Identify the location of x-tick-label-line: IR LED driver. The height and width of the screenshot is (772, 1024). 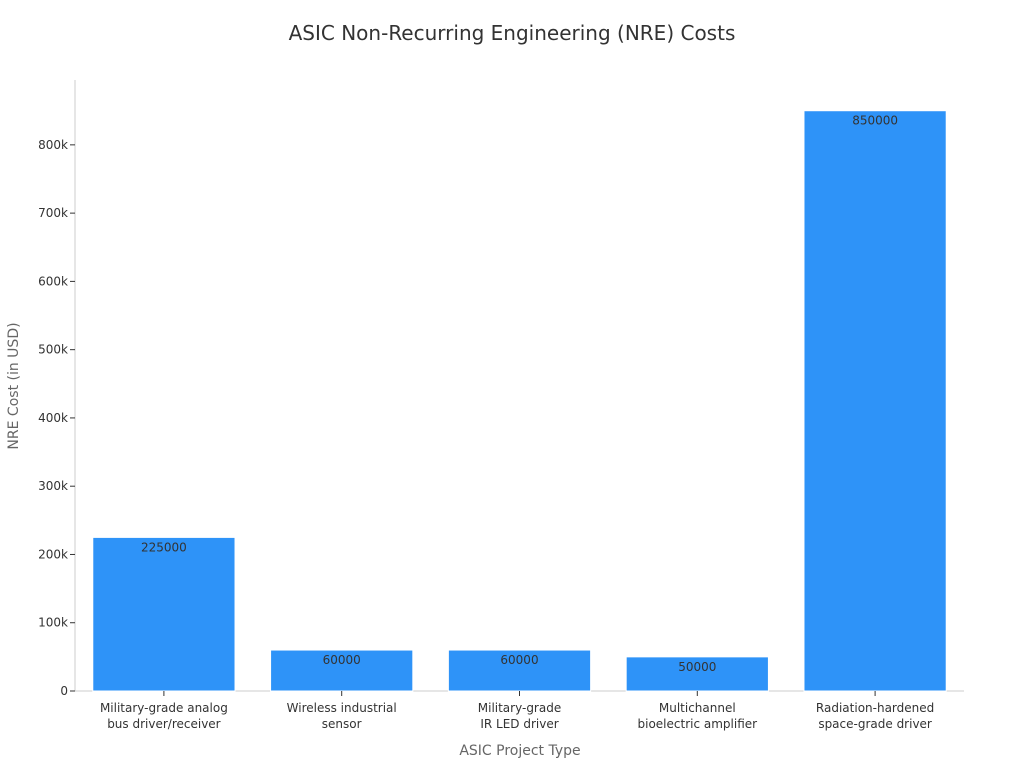
(519, 724).